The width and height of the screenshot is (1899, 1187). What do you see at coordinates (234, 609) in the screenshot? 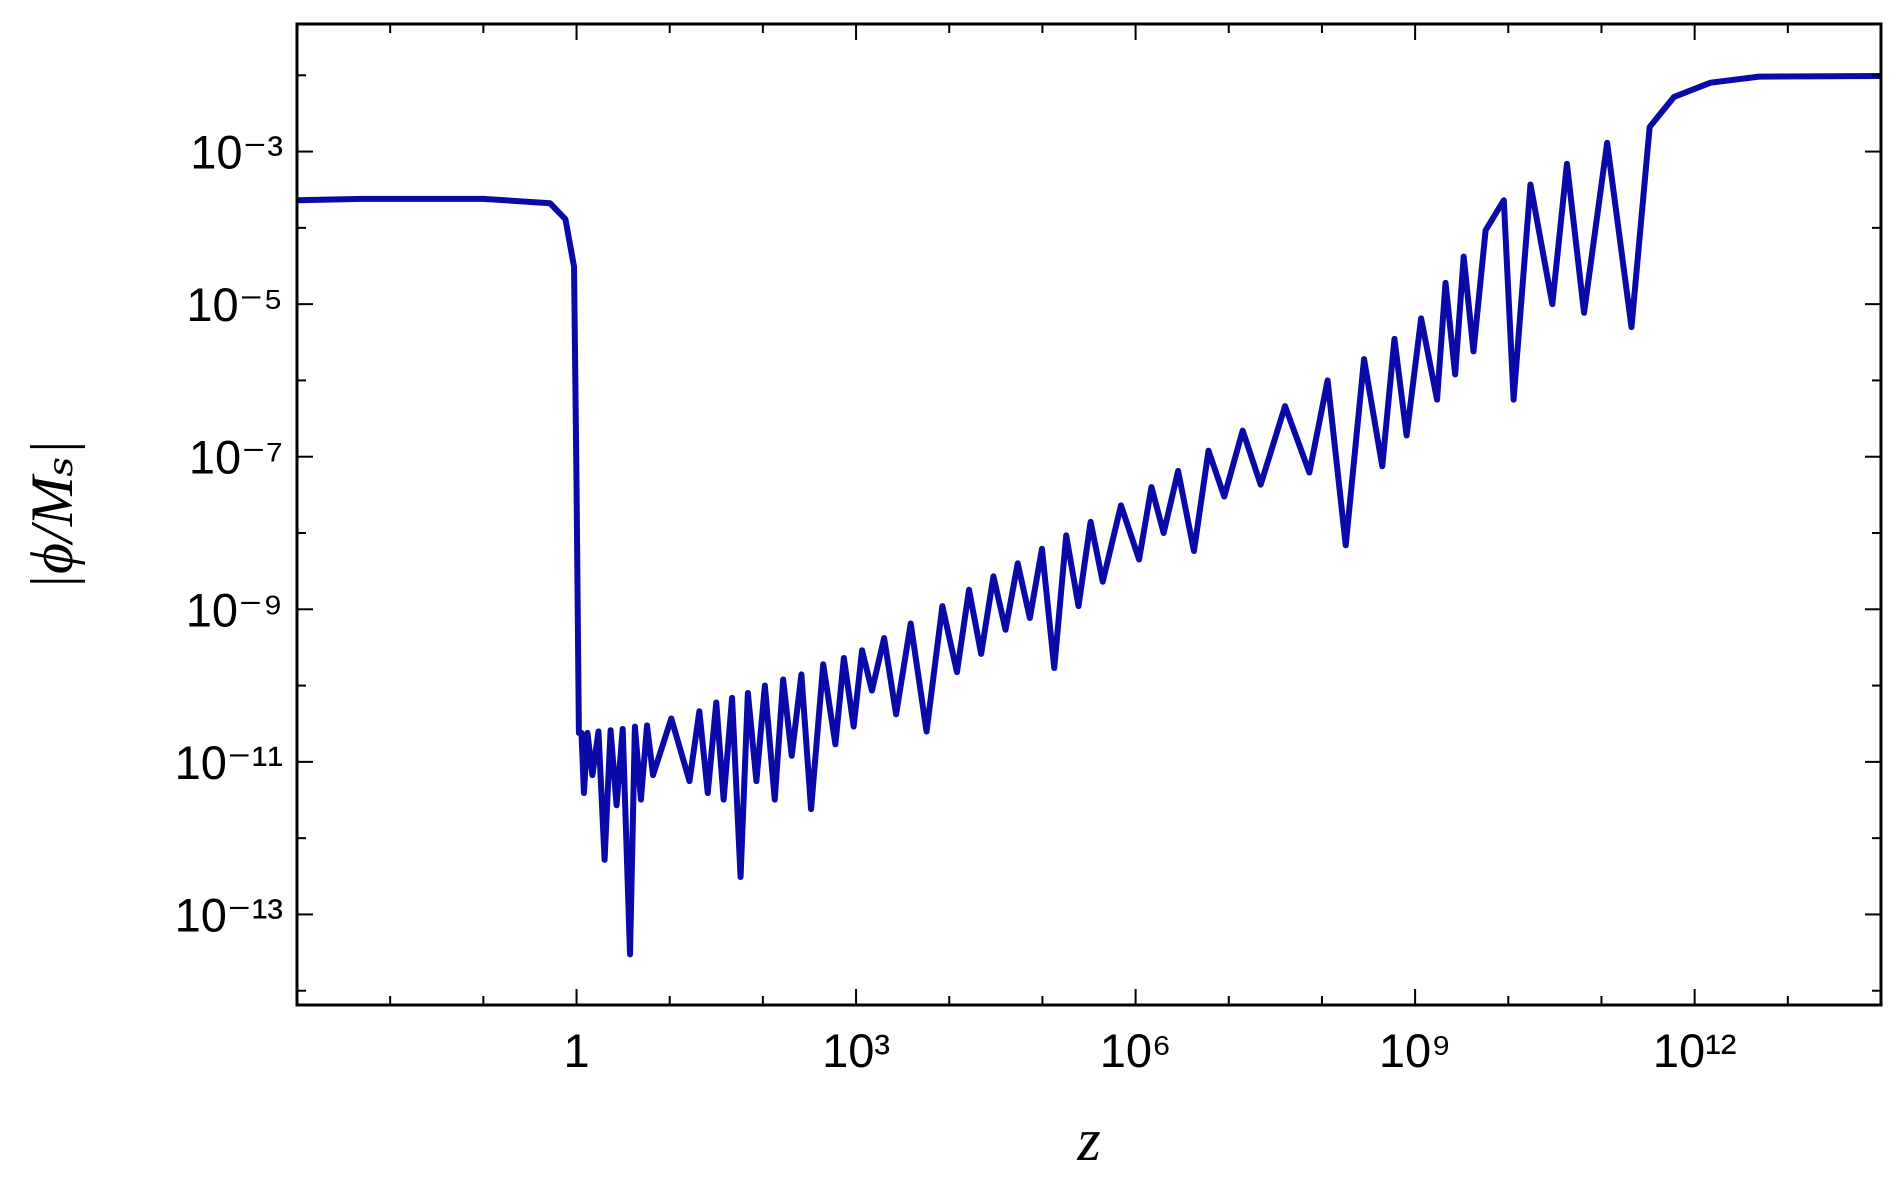
I see `y-tick-label: 10⁻⁹` at bounding box center [234, 609].